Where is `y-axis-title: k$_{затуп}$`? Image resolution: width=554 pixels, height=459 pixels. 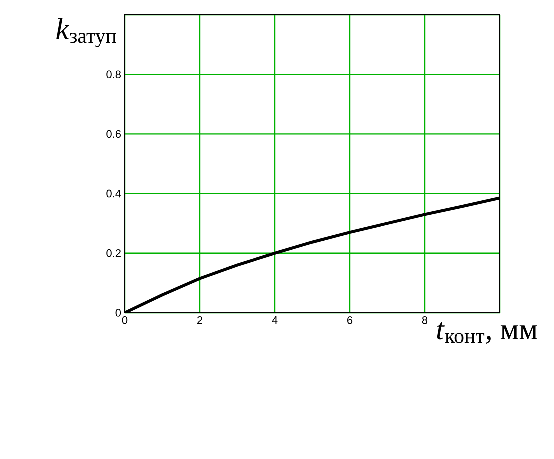 y-axis-title: k$_{затуп}$ is located at coordinates (86, 33).